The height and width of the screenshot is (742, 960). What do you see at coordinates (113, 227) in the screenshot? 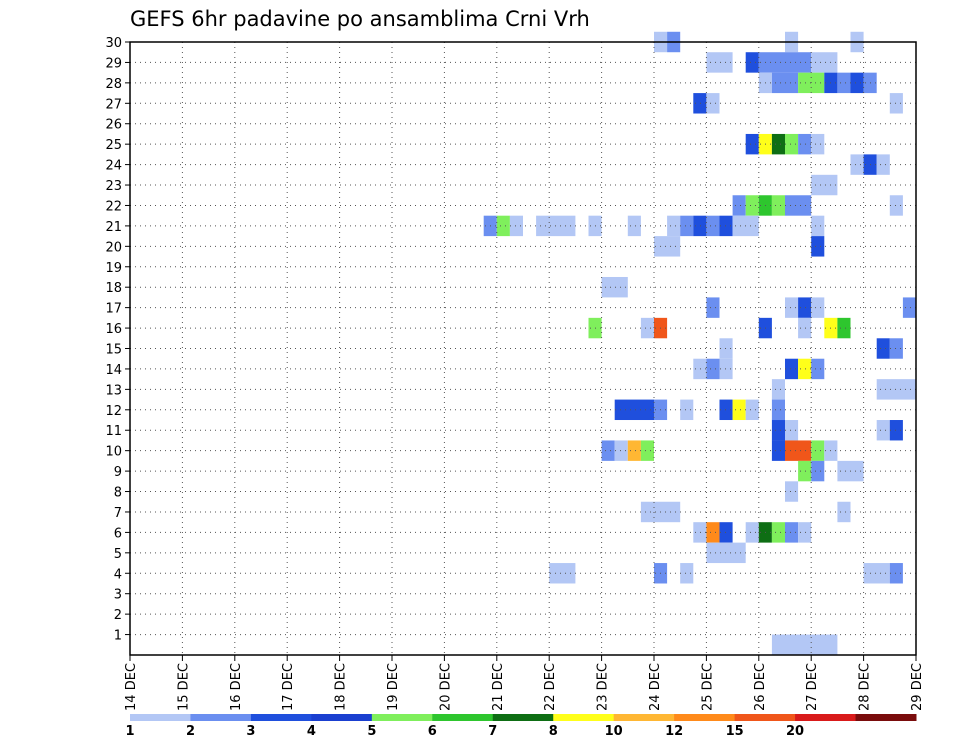
I see `y-tick-label: 21` at bounding box center [113, 227].